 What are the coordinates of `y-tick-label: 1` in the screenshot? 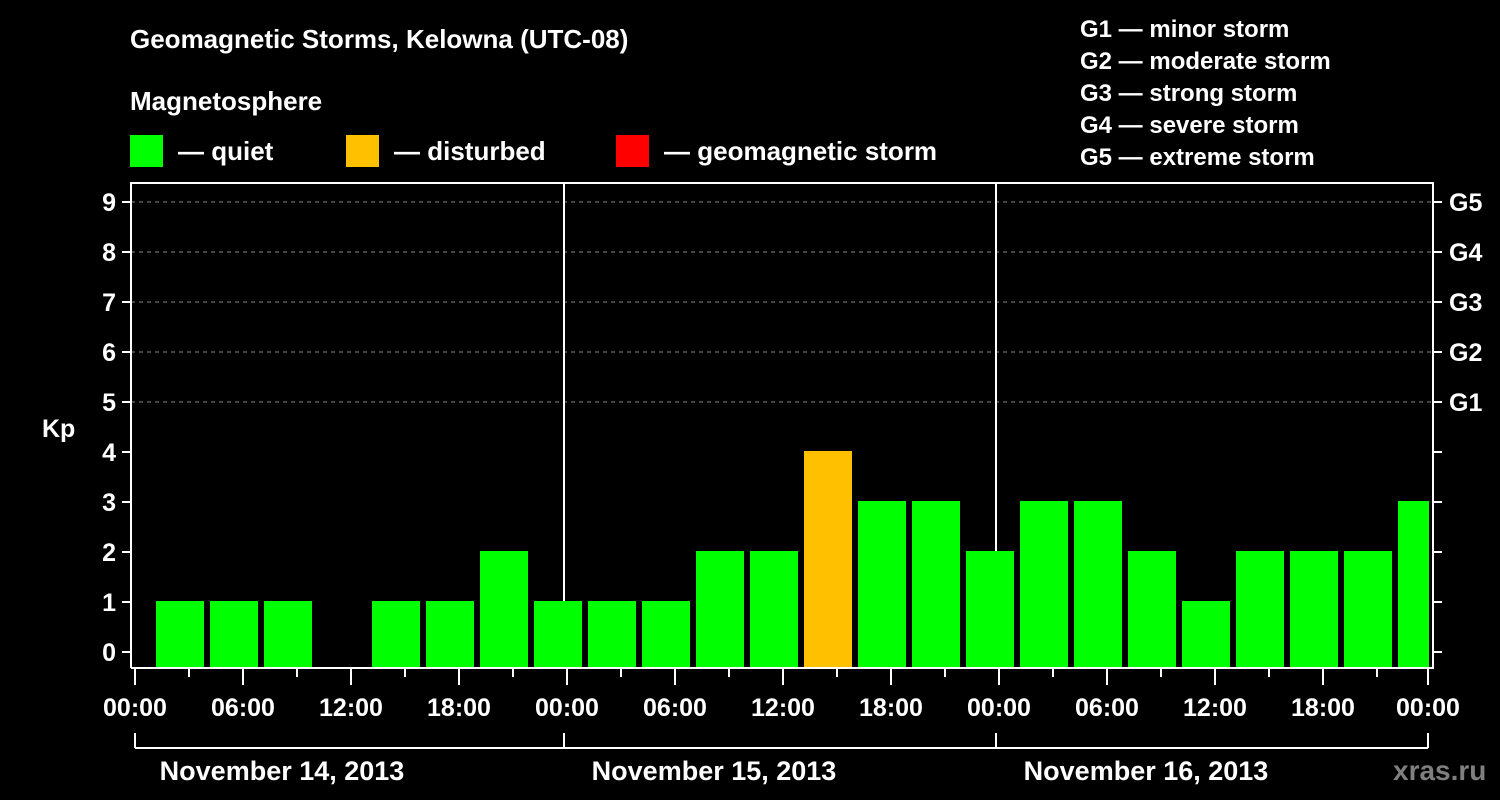 It's located at (109, 603).